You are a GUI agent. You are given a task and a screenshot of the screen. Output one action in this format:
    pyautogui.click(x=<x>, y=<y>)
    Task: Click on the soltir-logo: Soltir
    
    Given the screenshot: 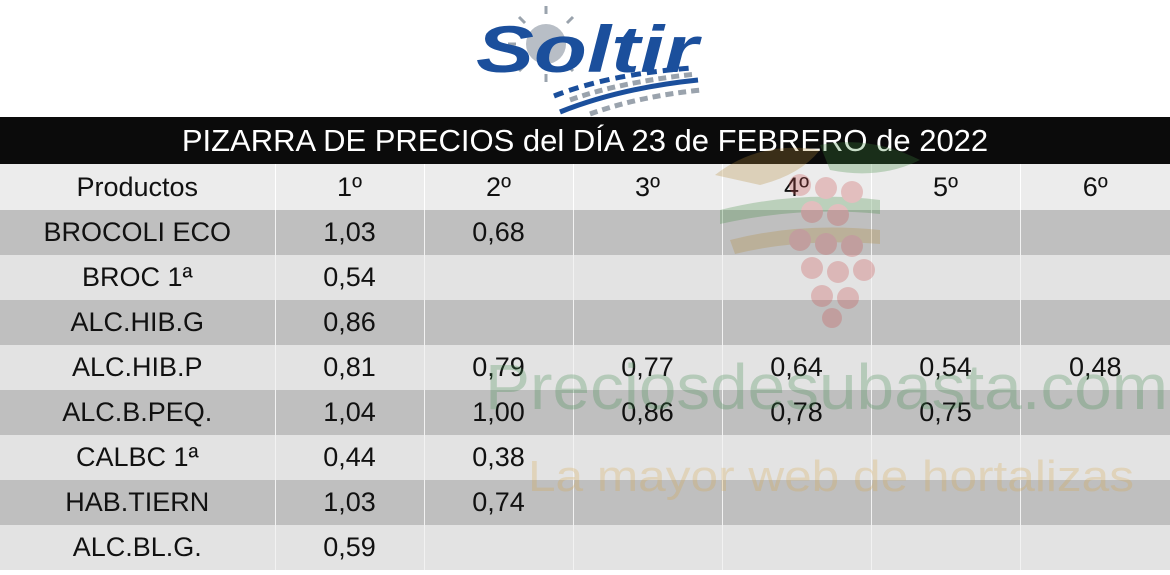 What is the action you would take?
    pyautogui.click(x=589, y=61)
    